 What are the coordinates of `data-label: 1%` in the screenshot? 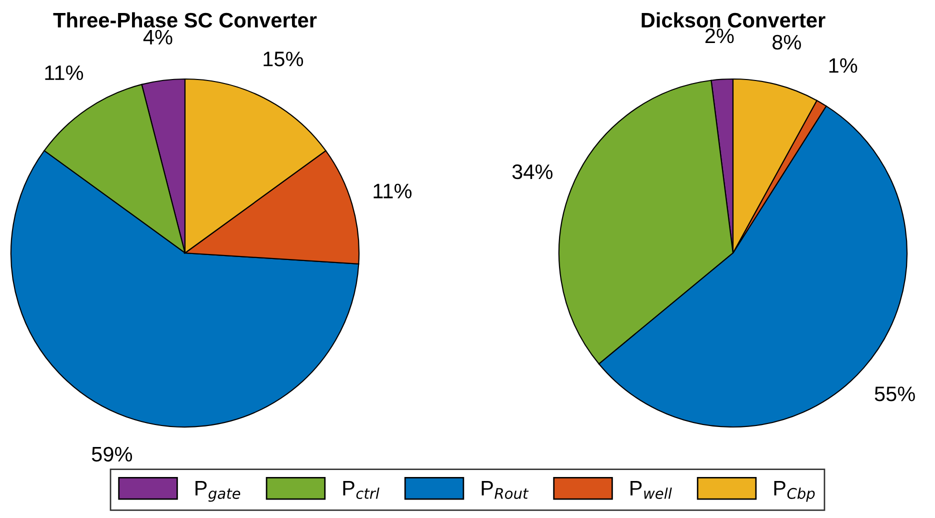 It's located at (843, 65).